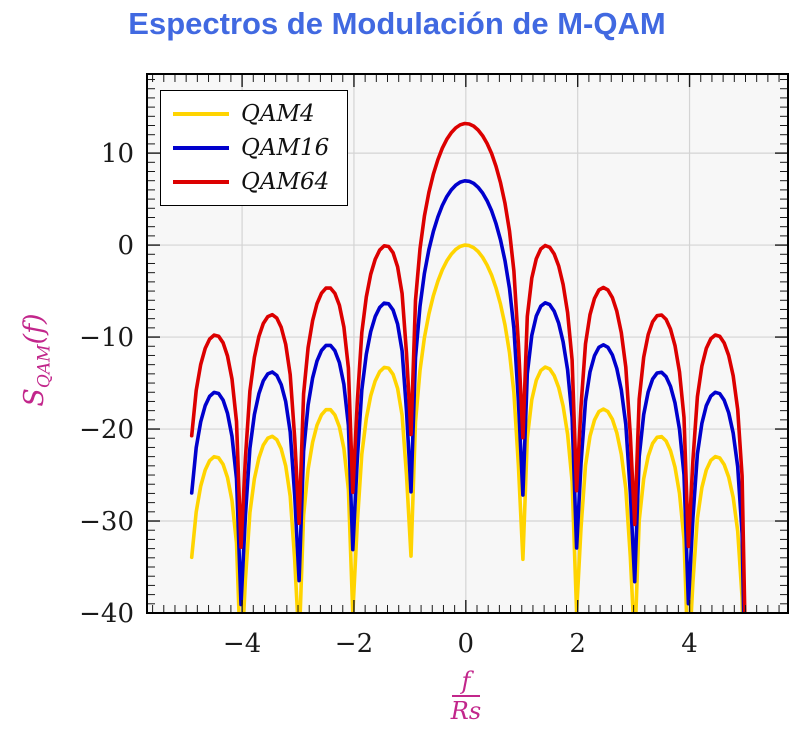  Describe the element at coordinates (117, 154) in the screenshot. I see `y-tick-label: 10` at that location.